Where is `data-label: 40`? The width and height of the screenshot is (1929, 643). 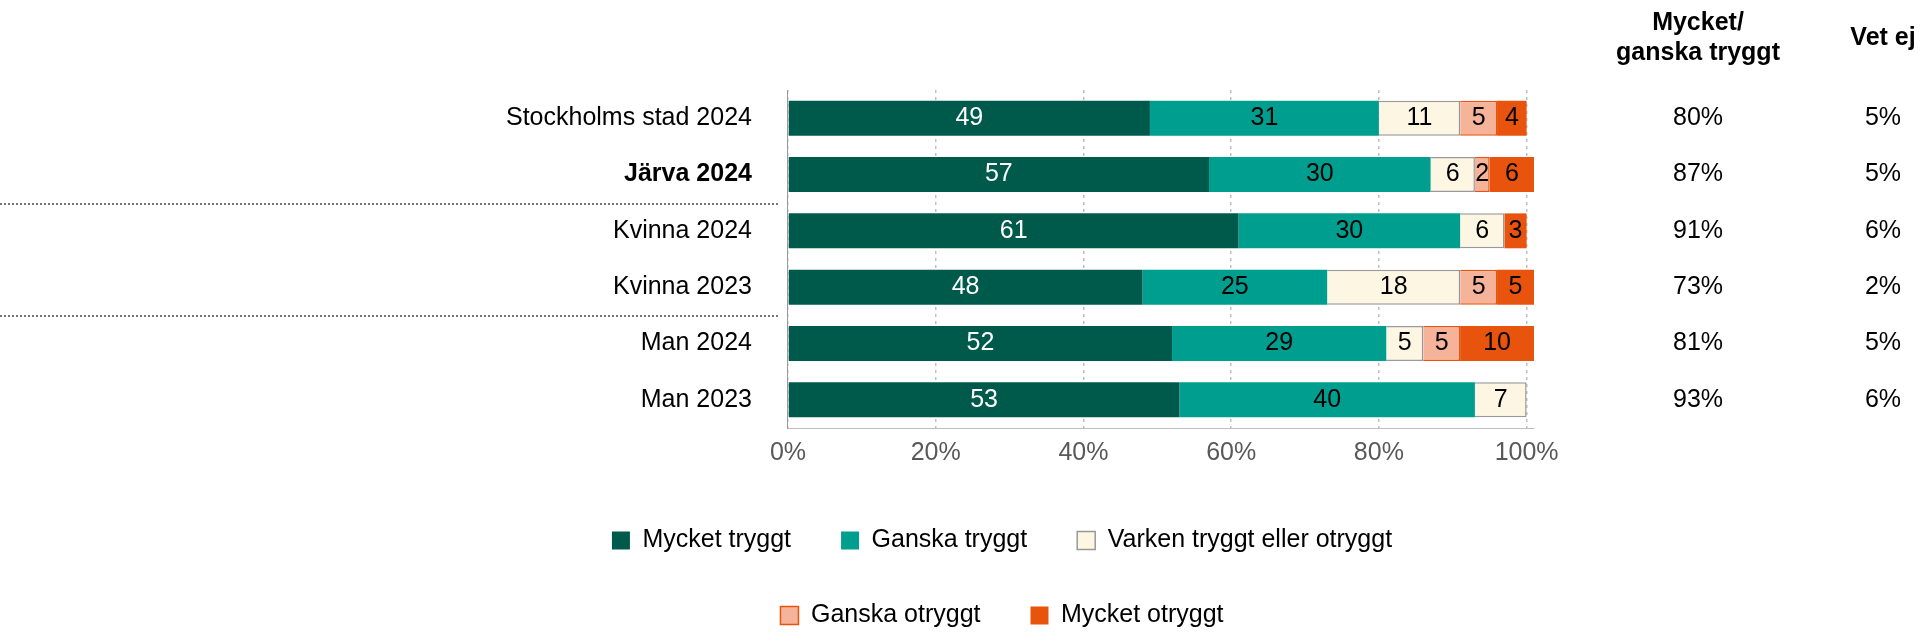 data-label: 40 is located at coordinates (1327, 397).